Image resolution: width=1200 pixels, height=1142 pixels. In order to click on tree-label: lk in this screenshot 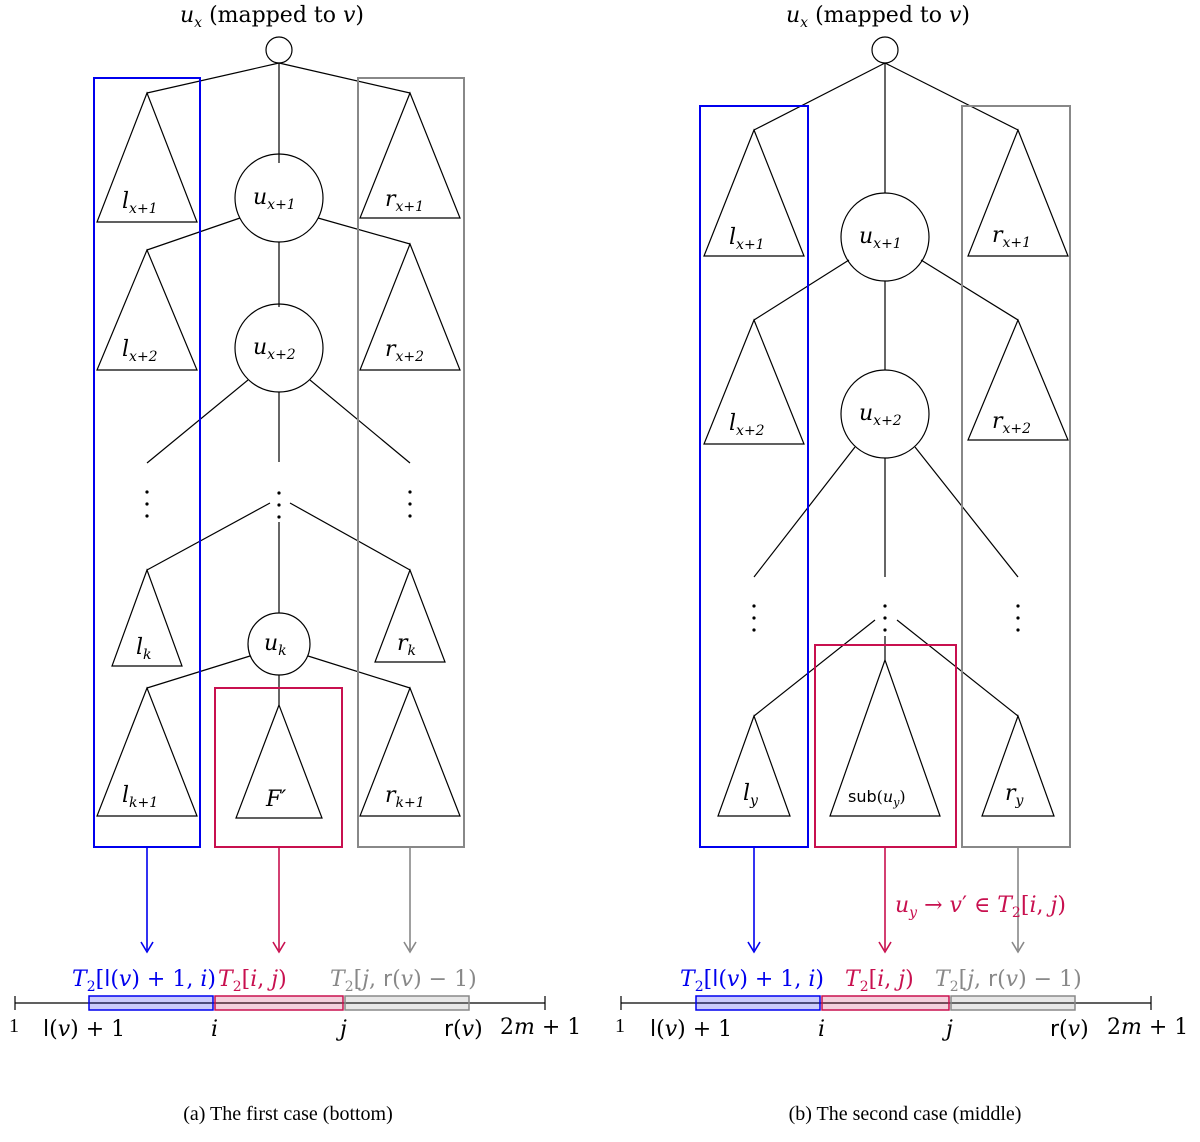, I will do `click(144, 649)`.